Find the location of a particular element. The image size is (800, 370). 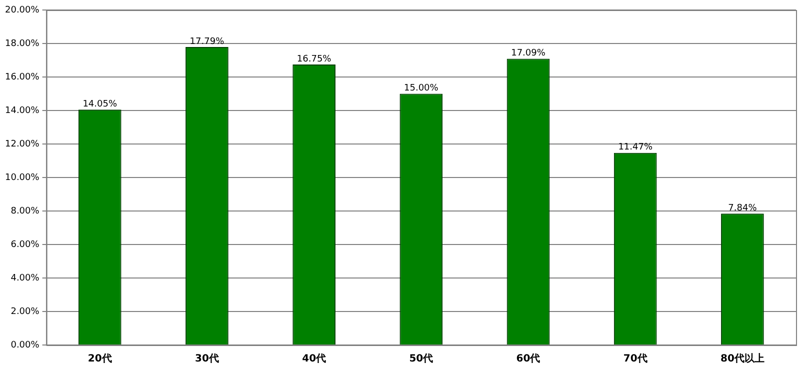

x-tick-label: 70代 is located at coordinates (635, 358).